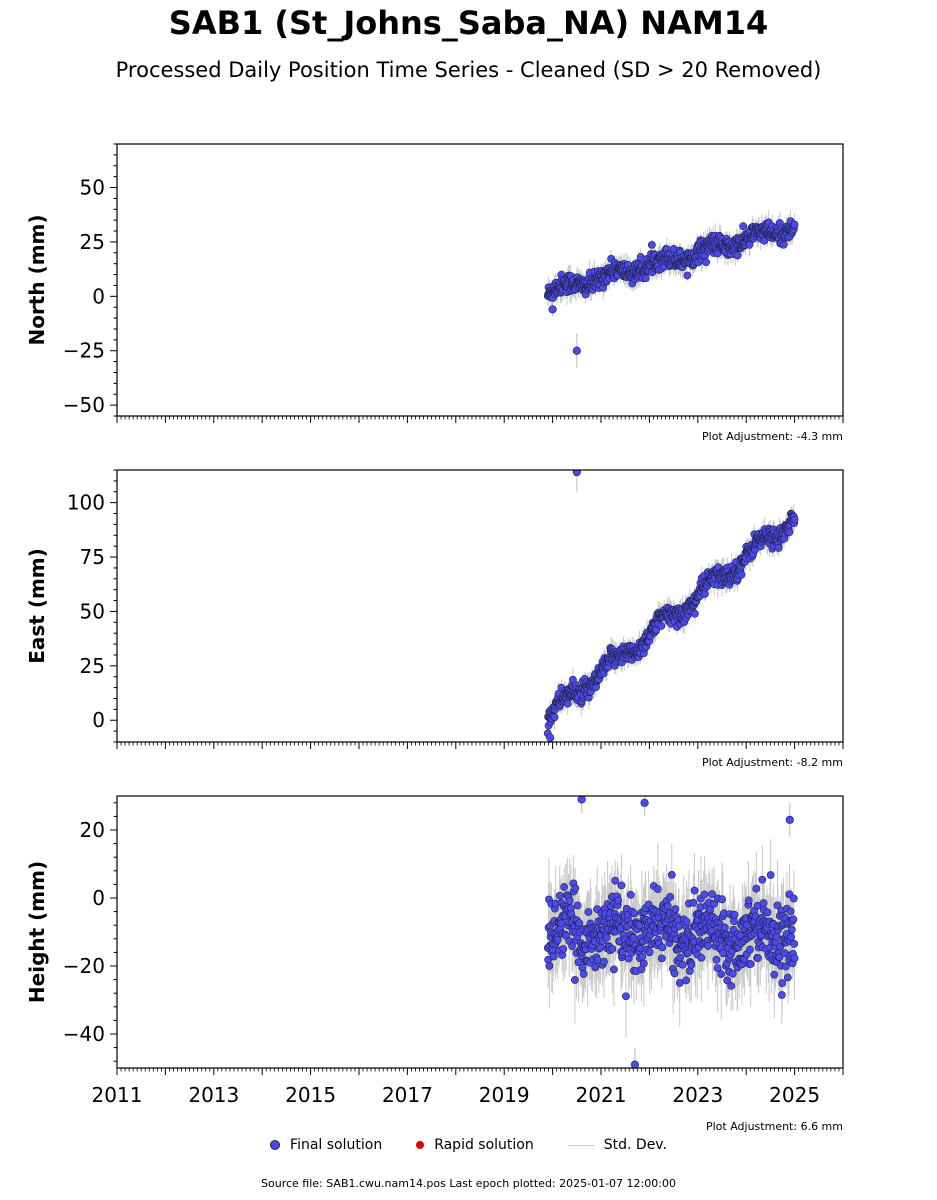  I want to click on legend-stddev: Std. Dev., so click(617, 1145).